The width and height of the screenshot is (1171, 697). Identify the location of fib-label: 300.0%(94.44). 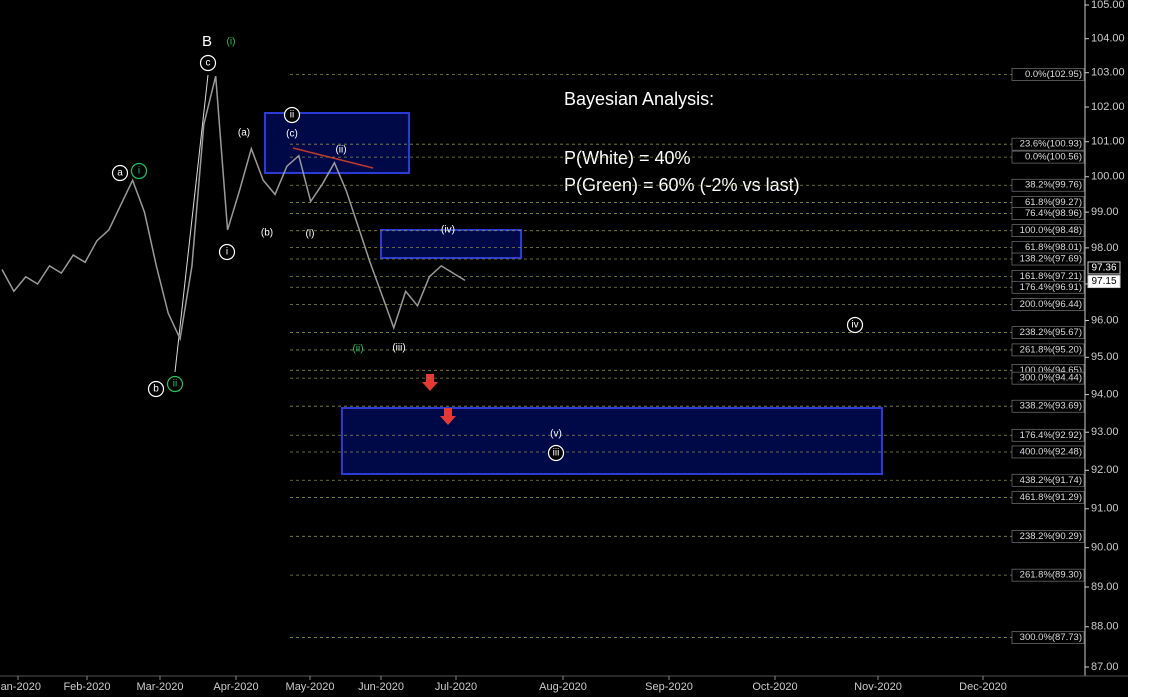
(1051, 378).